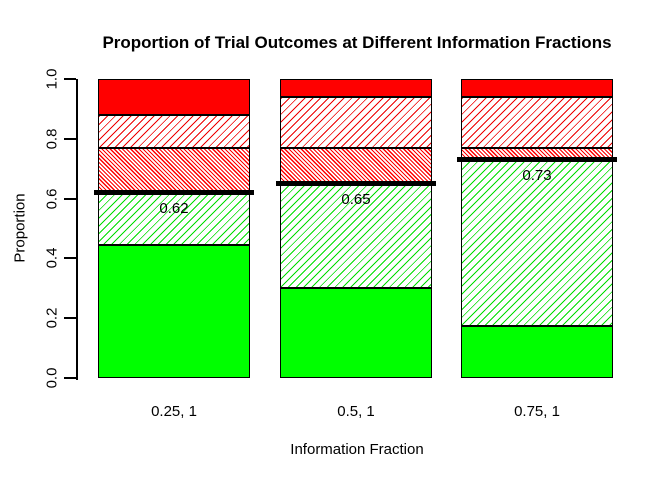  Describe the element at coordinates (77, 229) in the screenshot. I see `y-axis-line` at that location.